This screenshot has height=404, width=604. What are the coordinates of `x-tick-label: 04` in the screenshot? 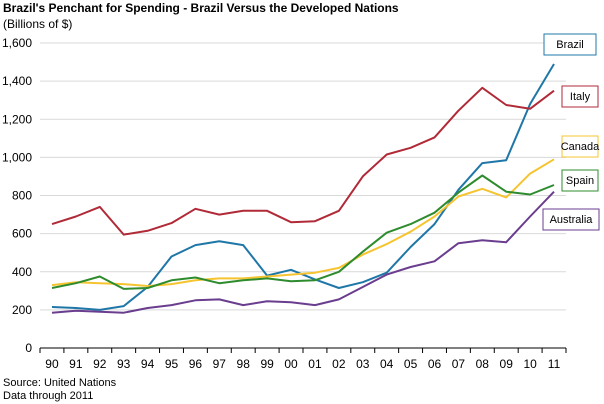 It's located at (387, 364).